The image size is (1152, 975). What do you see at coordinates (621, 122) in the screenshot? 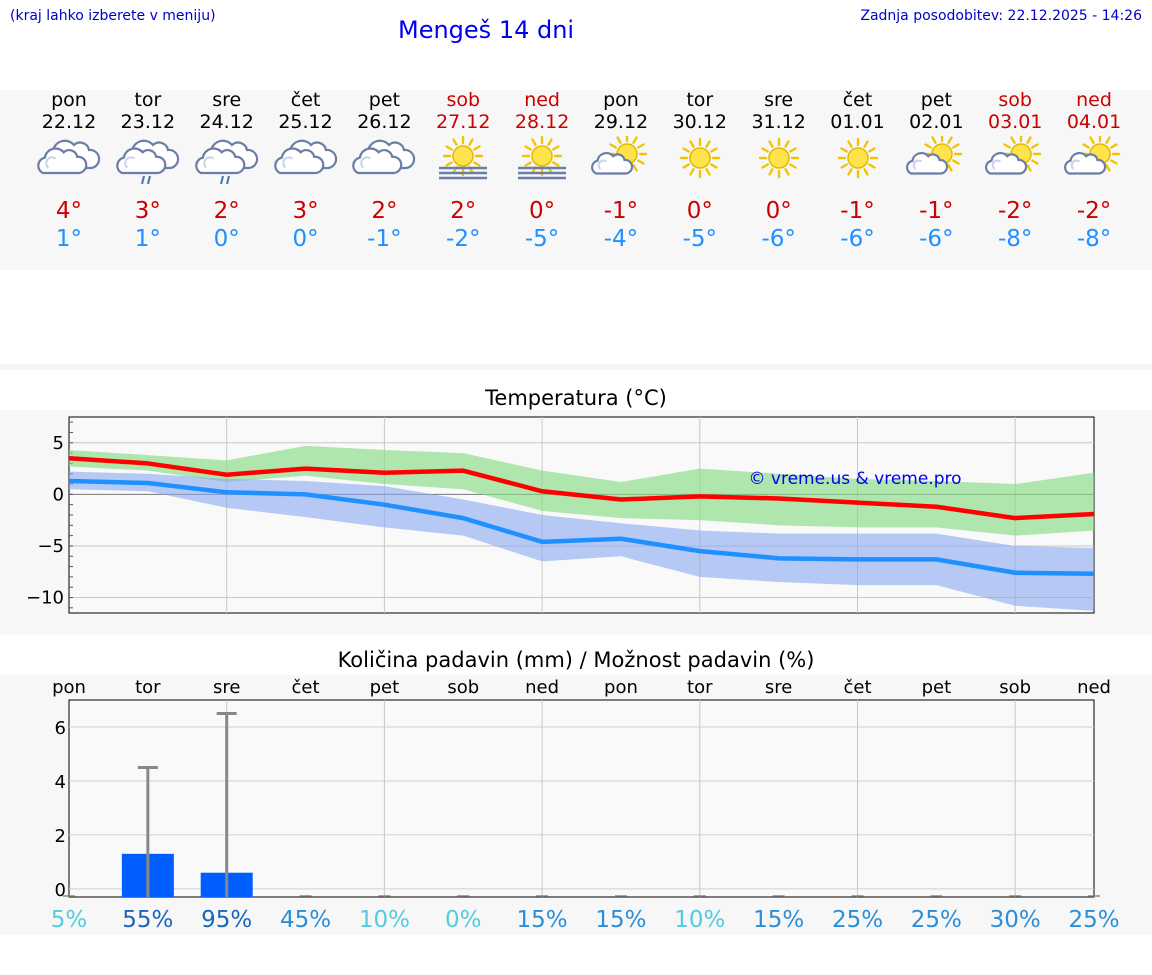
I see `day-date: 29.12` at bounding box center [621, 122].